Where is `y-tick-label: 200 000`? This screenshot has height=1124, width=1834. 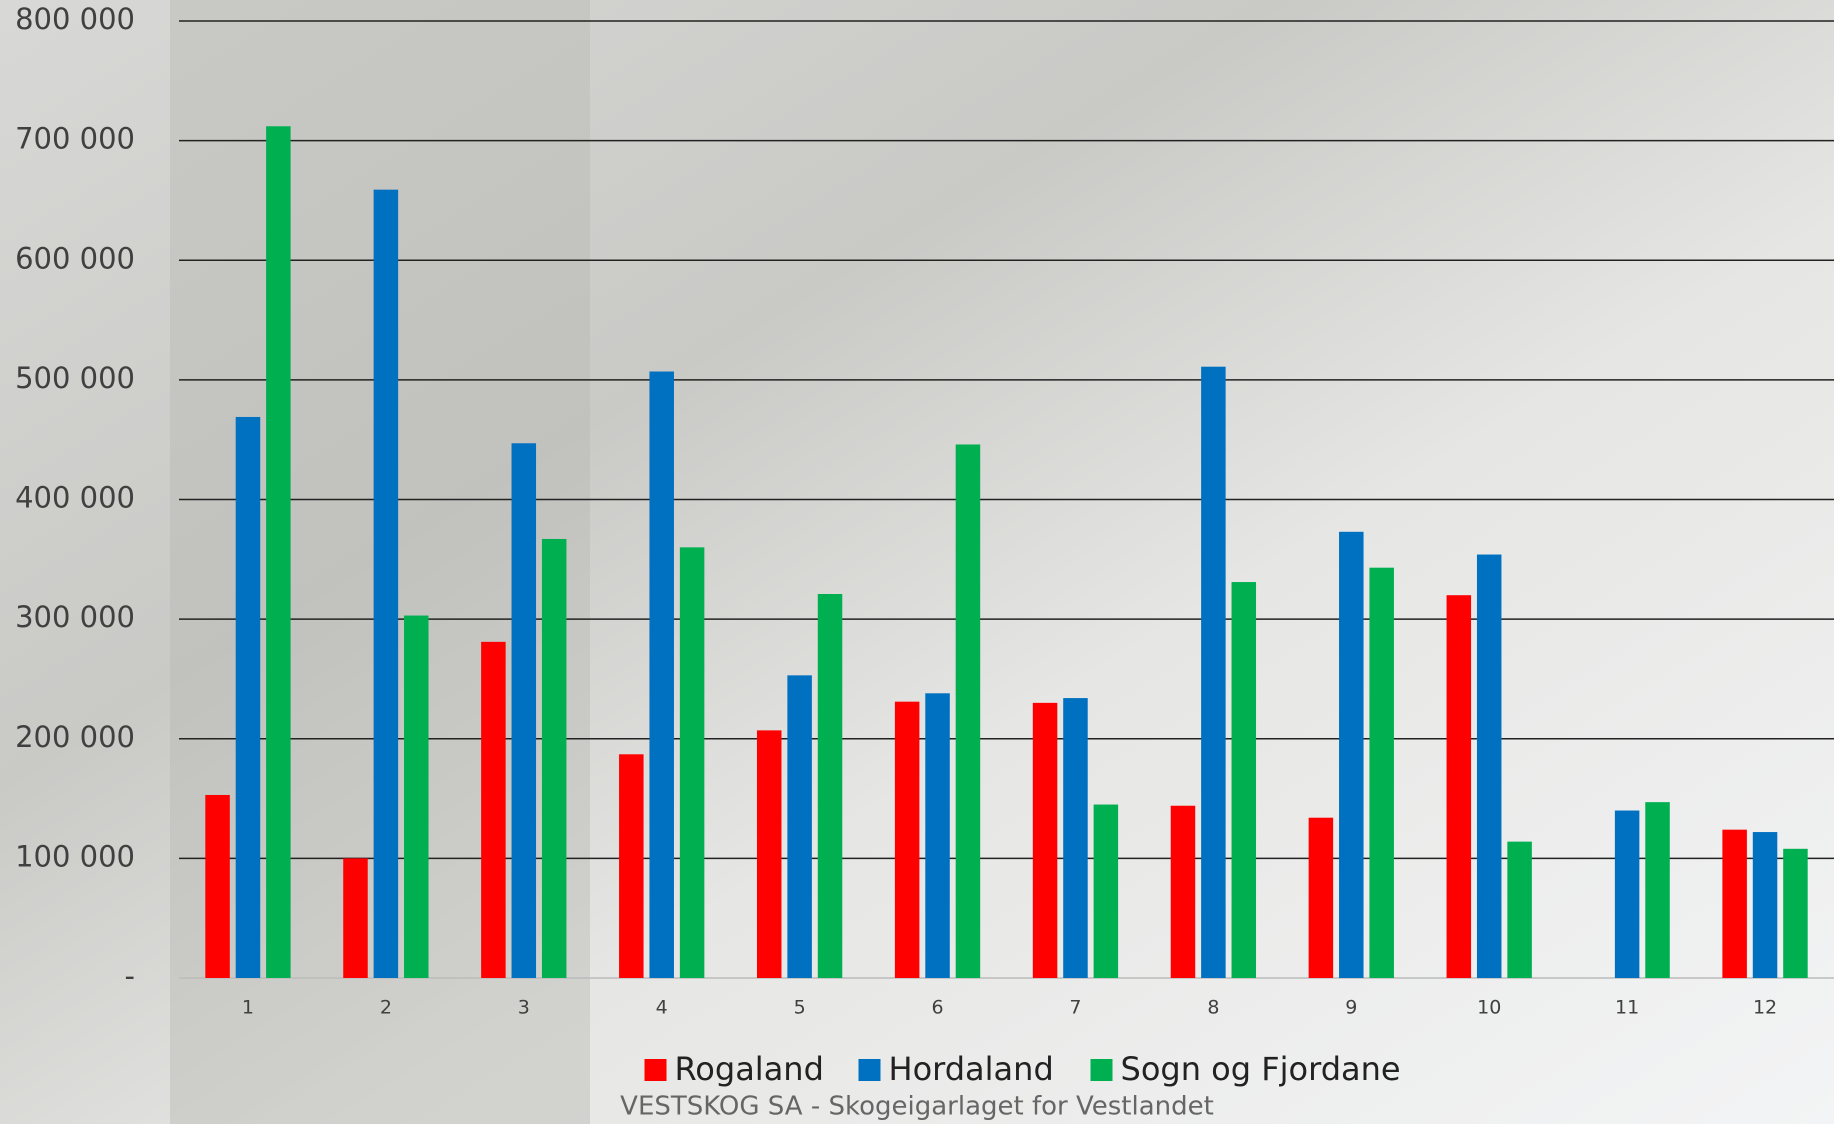 y-tick-label: 200 000 is located at coordinates (75, 737).